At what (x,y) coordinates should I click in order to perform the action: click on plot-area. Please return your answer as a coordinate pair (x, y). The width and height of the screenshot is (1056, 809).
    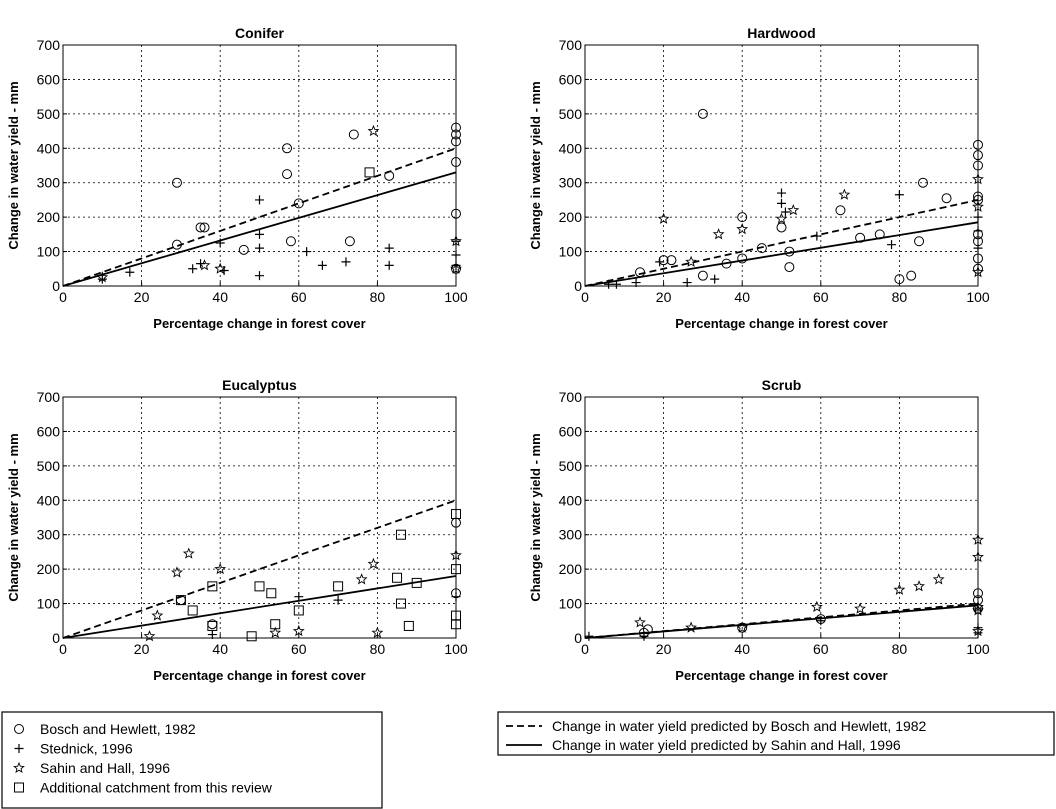
    Looking at the image, I should click on (781, 517).